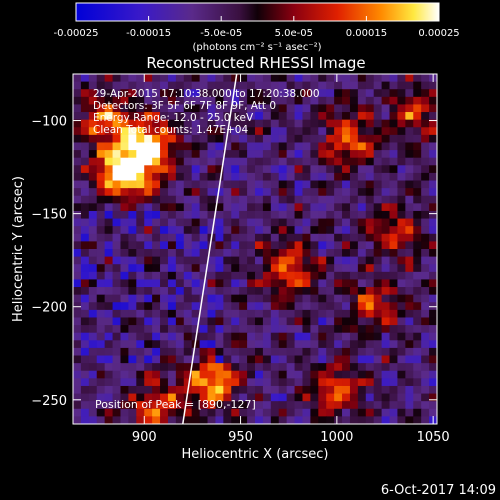  I want to click on info-line: Detectors: 3F 5F 6F 7F 8F 9F, Att 0, so click(184, 106).